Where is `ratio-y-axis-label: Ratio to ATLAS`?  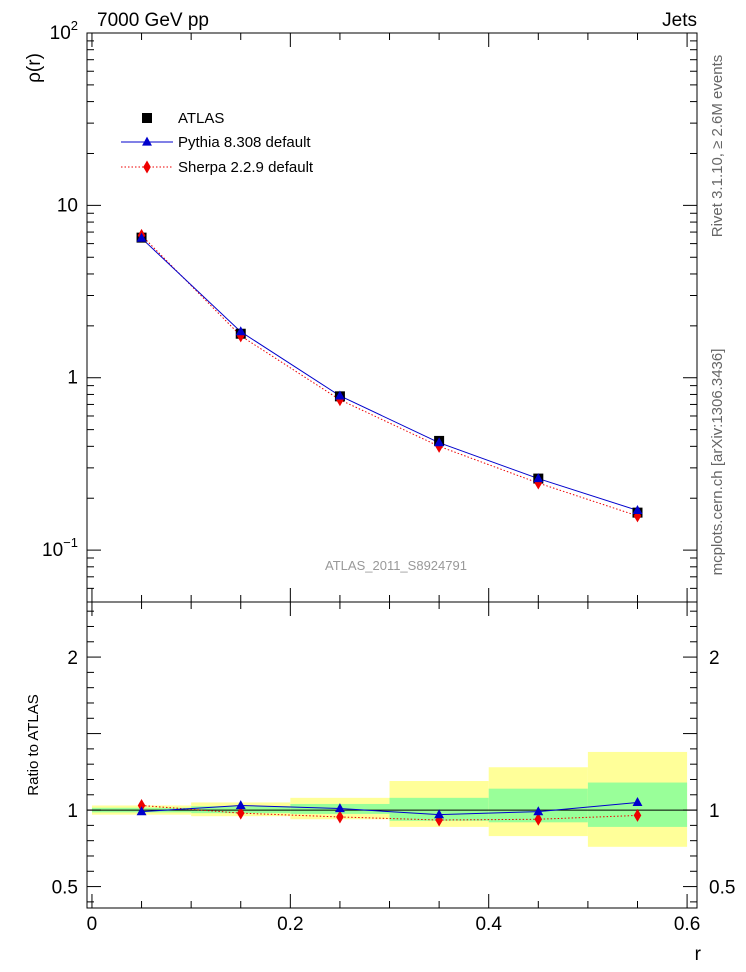 ratio-y-axis-label: Ratio to ATLAS is located at coordinates (33, 744).